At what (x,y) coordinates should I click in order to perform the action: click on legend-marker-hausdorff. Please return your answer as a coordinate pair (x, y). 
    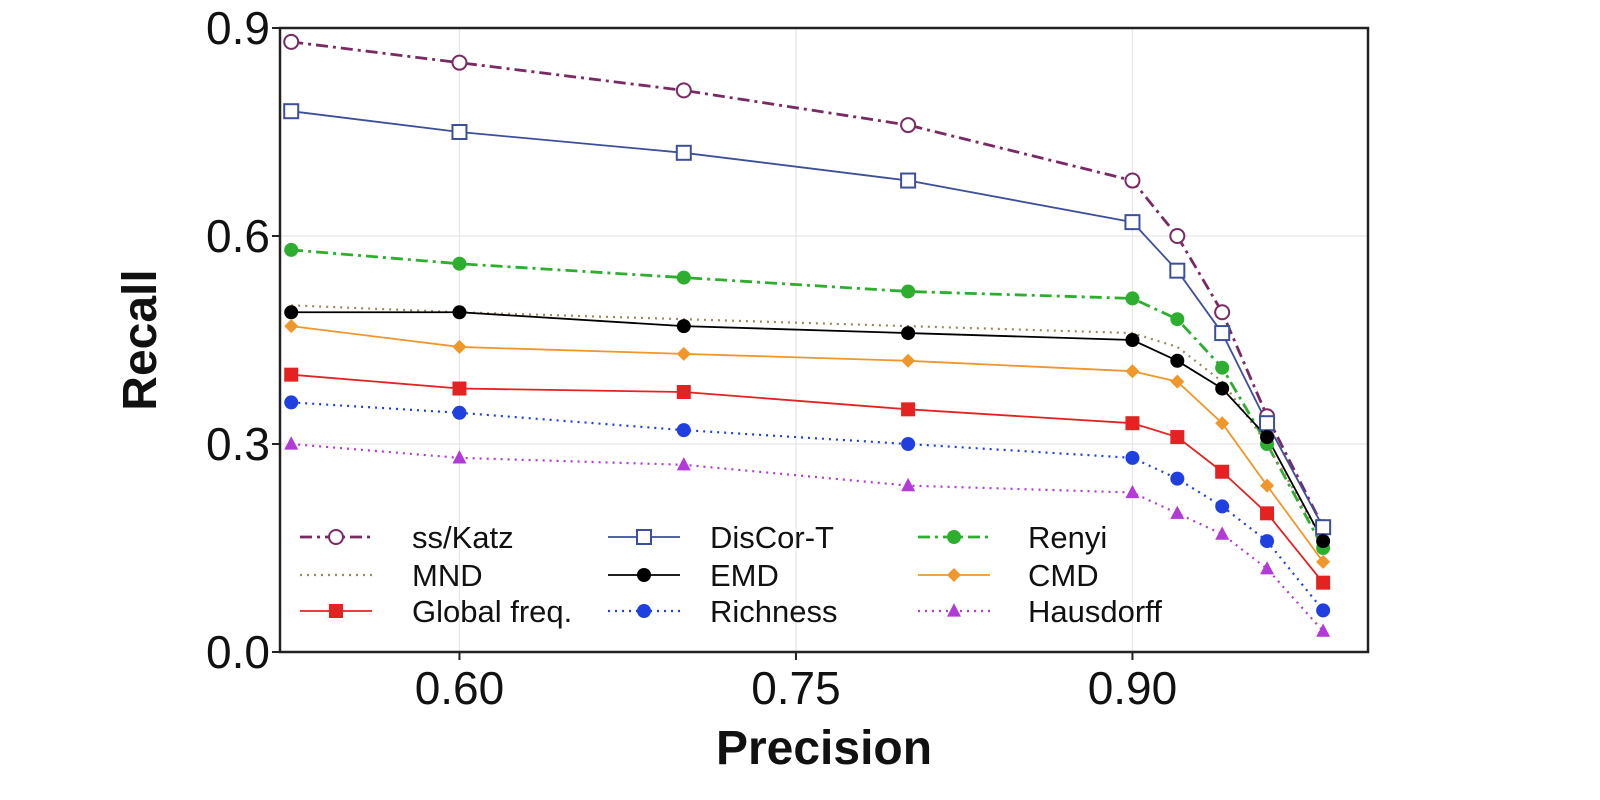
    Looking at the image, I should click on (954, 610).